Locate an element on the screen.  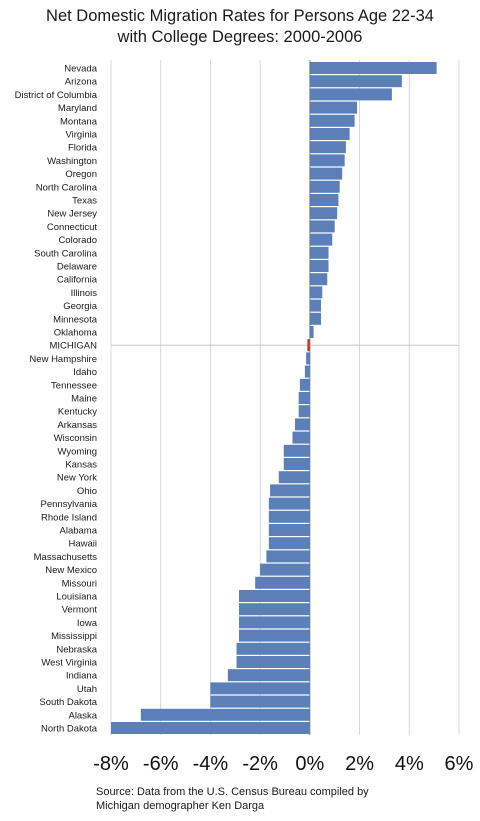
category-label: North Dakota is located at coordinates (69, 729).